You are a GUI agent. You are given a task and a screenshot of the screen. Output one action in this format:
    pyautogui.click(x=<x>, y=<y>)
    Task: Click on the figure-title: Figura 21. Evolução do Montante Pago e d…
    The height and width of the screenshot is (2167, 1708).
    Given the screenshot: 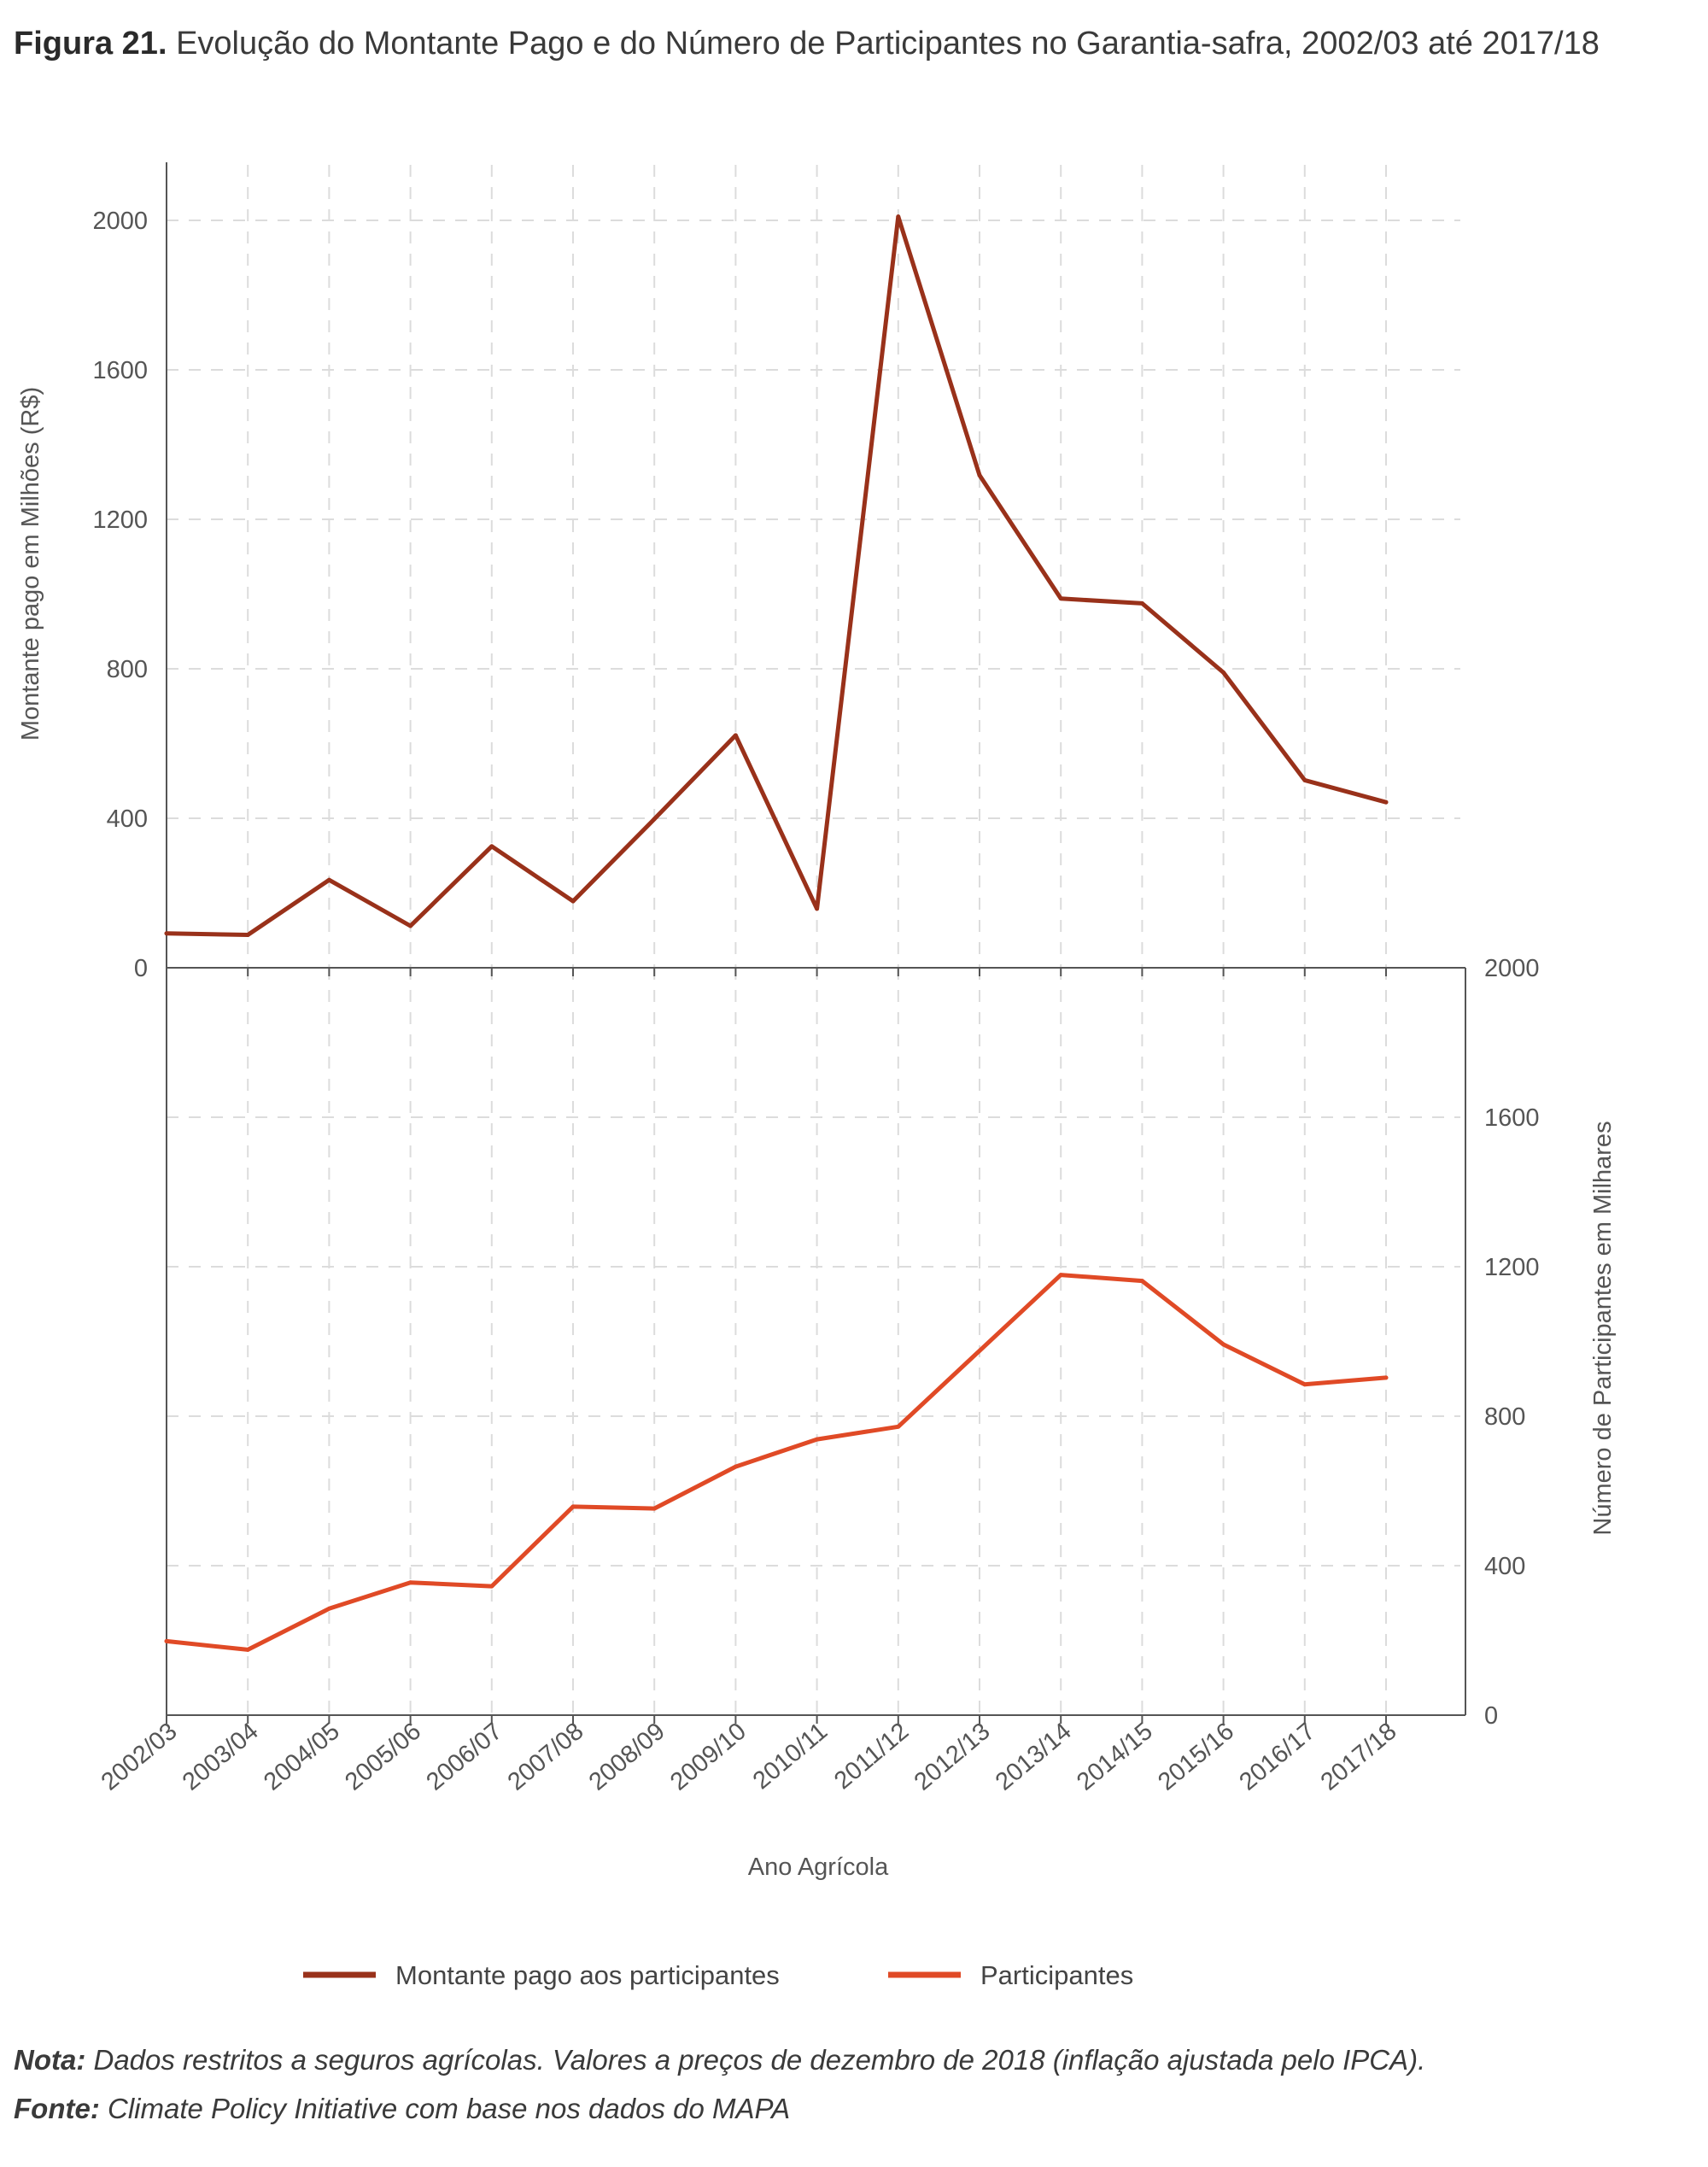 What is the action you would take?
    pyautogui.click(x=807, y=44)
    